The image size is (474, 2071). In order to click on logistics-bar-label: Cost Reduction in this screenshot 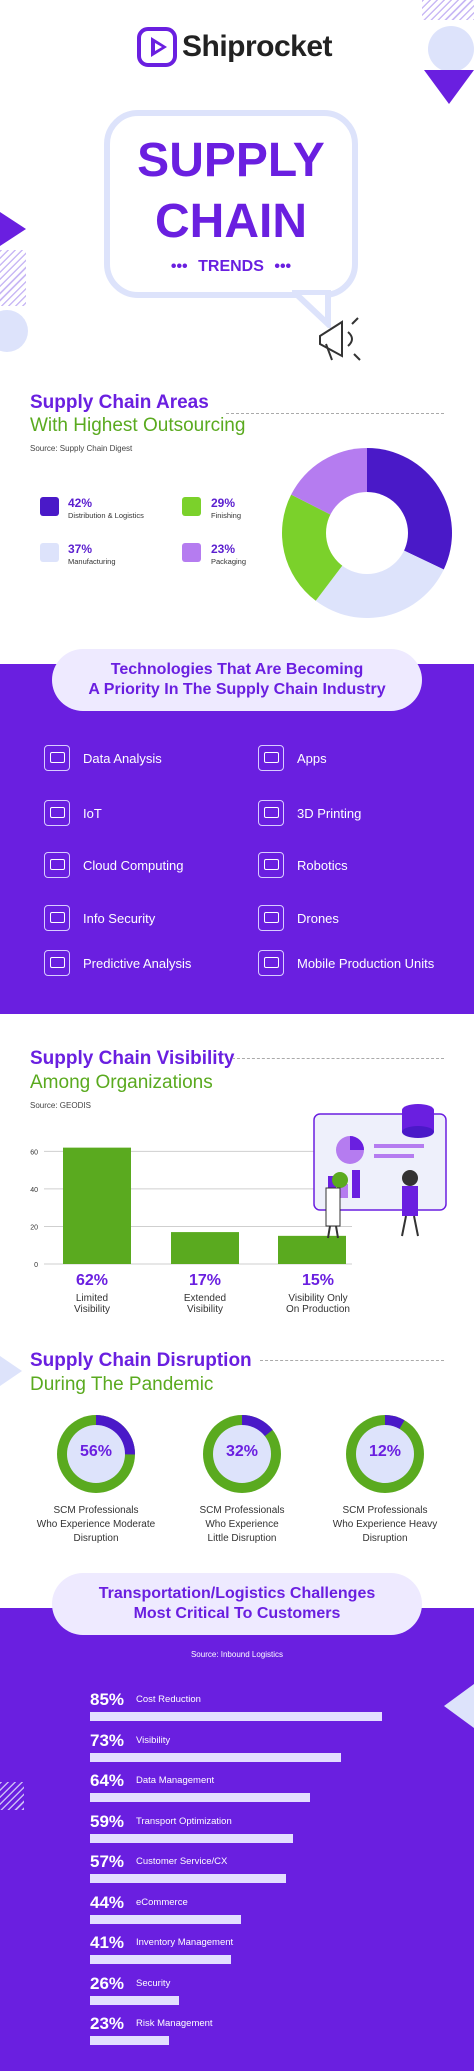, I will do `click(168, 1699)`.